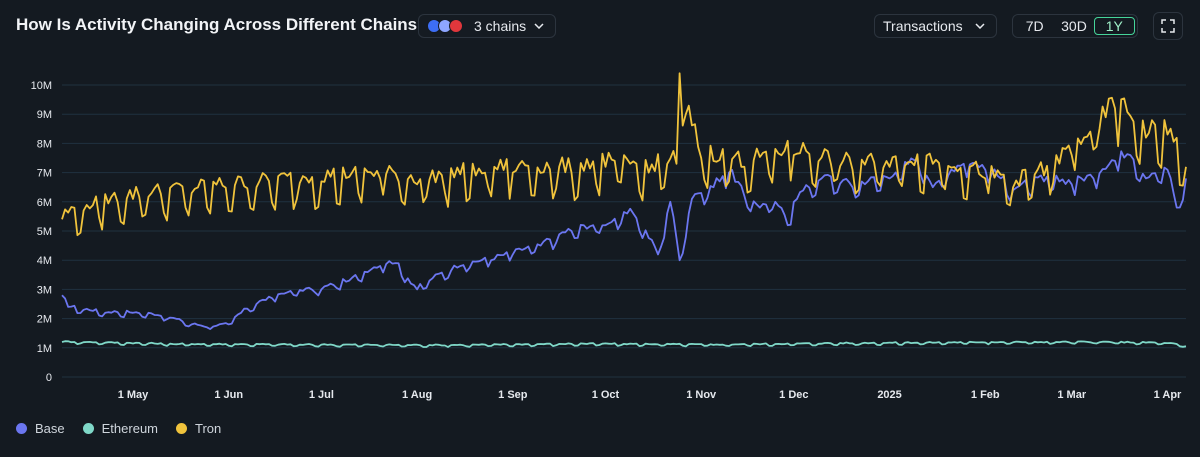 This screenshot has width=1200, height=457. I want to click on legend-label: Ethereum, so click(130, 428).